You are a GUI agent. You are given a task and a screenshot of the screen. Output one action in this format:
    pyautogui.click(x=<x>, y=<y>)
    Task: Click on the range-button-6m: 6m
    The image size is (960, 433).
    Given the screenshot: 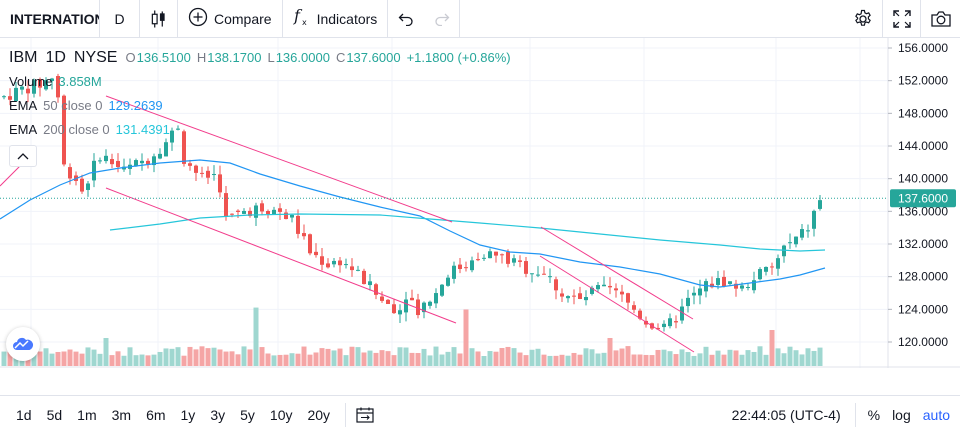 What is the action you would take?
    pyautogui.click(x=156, y=414)
    